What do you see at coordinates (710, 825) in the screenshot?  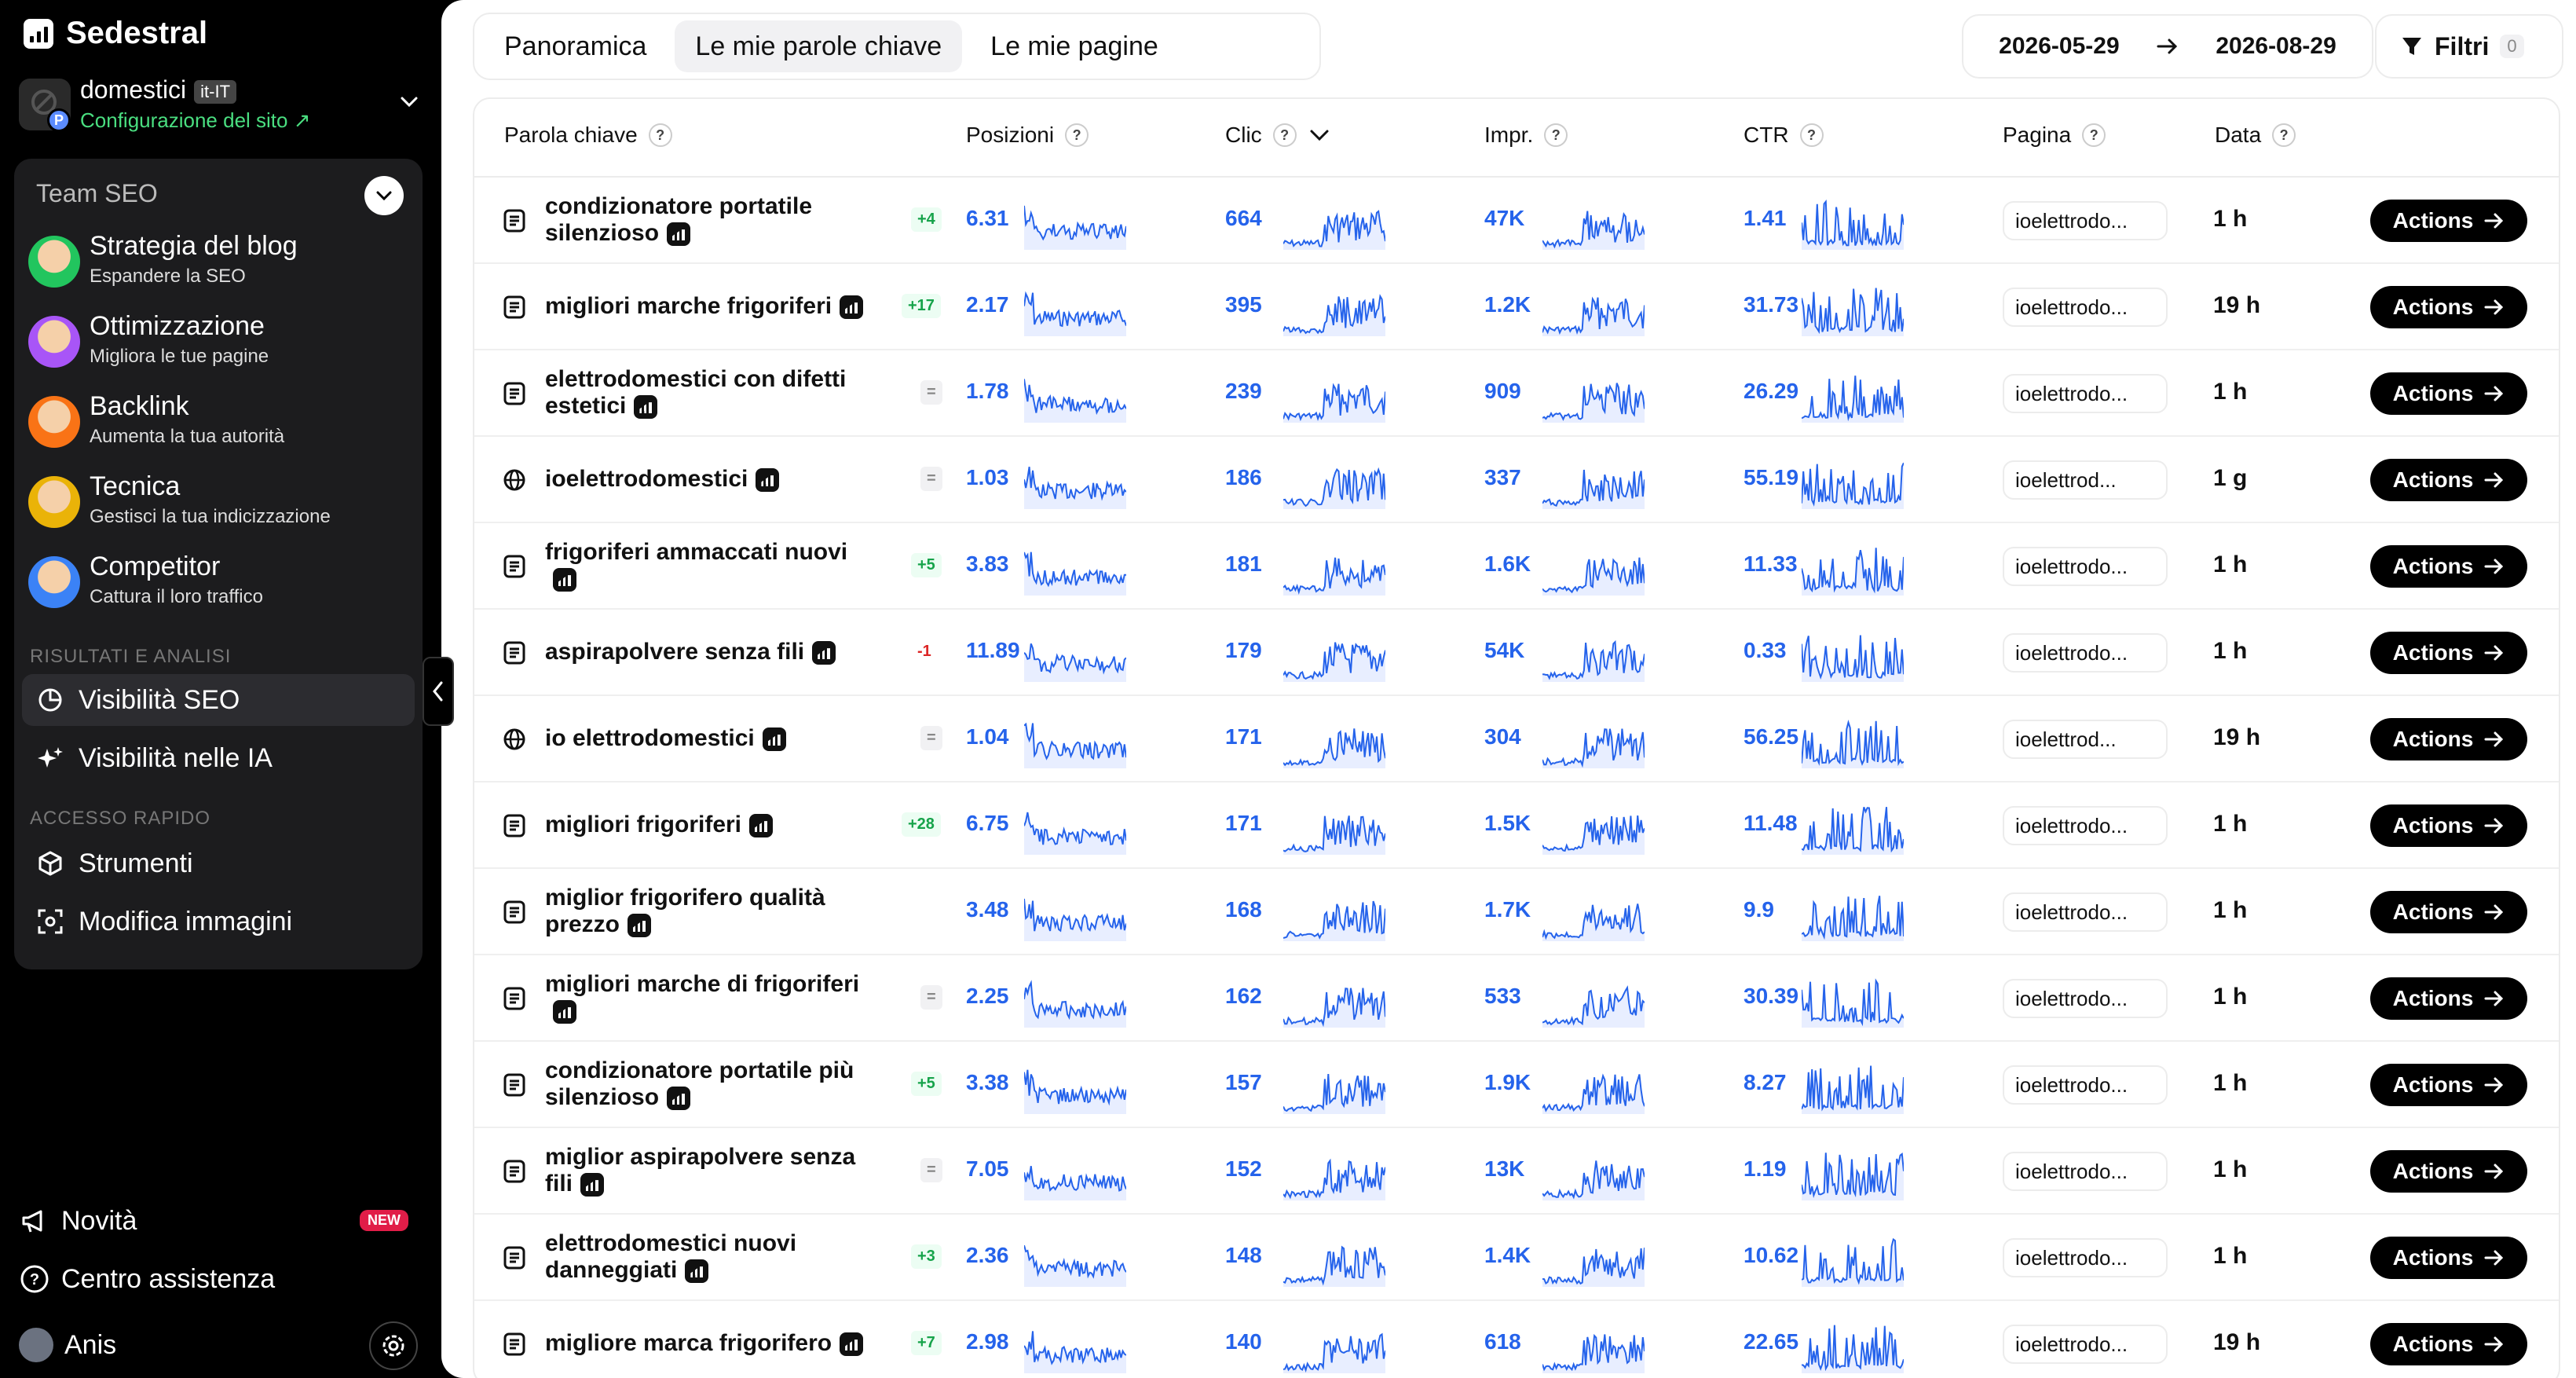 I see `keyword-cell: migliori frigoriferi` at bounding box center [710, 825].